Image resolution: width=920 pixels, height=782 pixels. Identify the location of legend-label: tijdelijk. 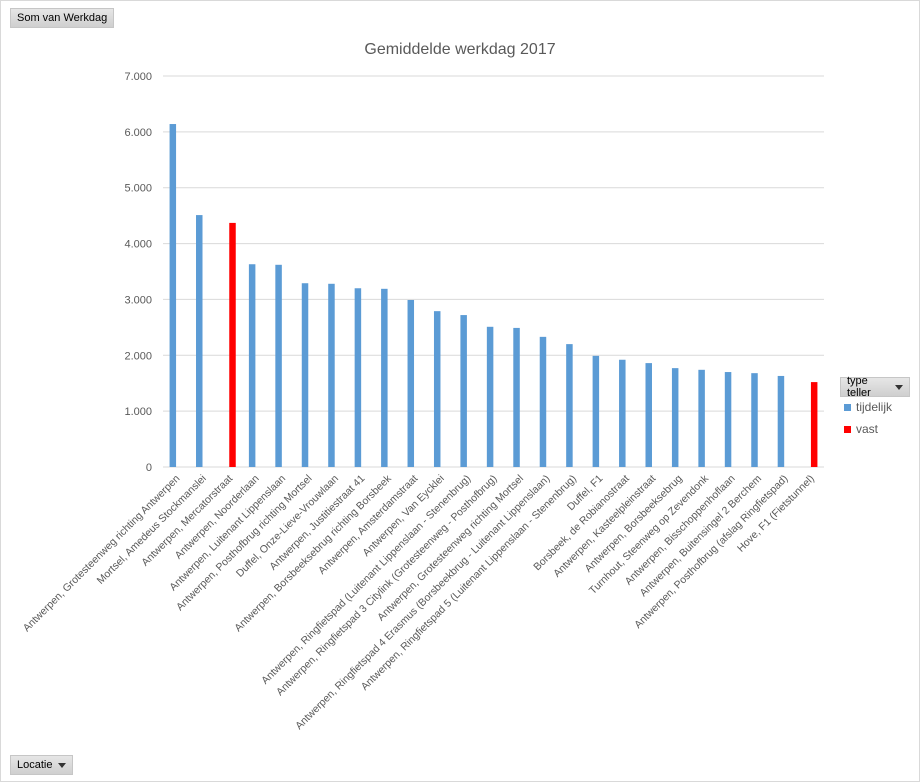
(874, 407).